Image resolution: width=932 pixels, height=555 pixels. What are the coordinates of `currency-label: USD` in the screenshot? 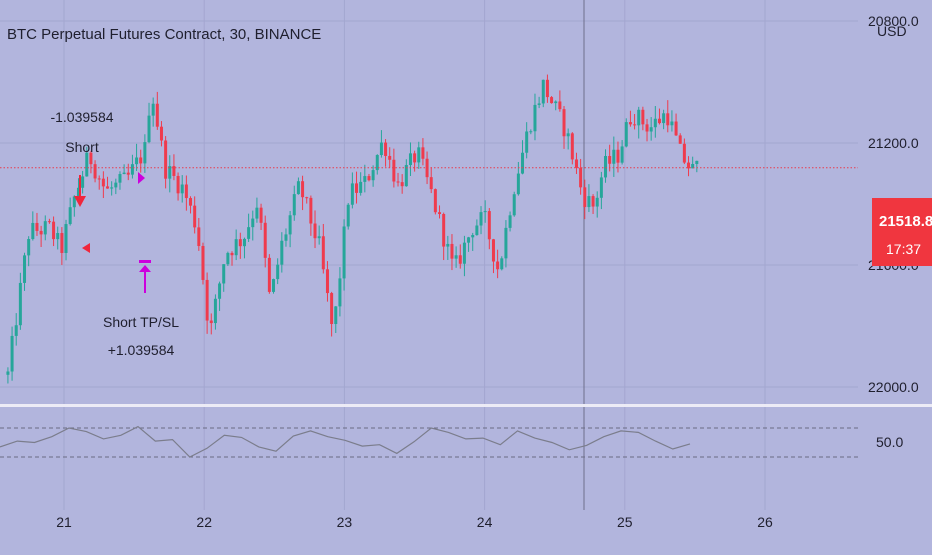 It's located at (892, 31).